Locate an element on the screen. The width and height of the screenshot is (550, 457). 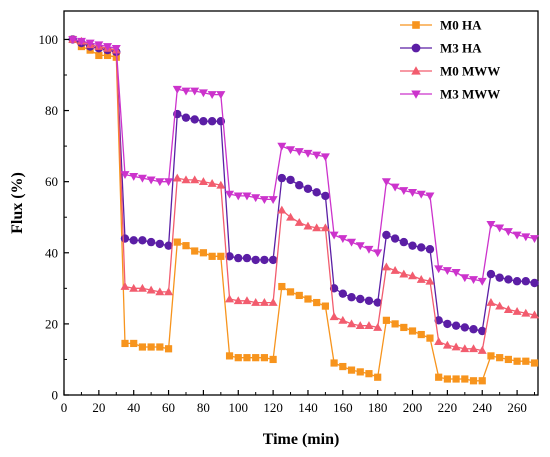
x-tick-label: 120 is located at coordinates (273, 407).